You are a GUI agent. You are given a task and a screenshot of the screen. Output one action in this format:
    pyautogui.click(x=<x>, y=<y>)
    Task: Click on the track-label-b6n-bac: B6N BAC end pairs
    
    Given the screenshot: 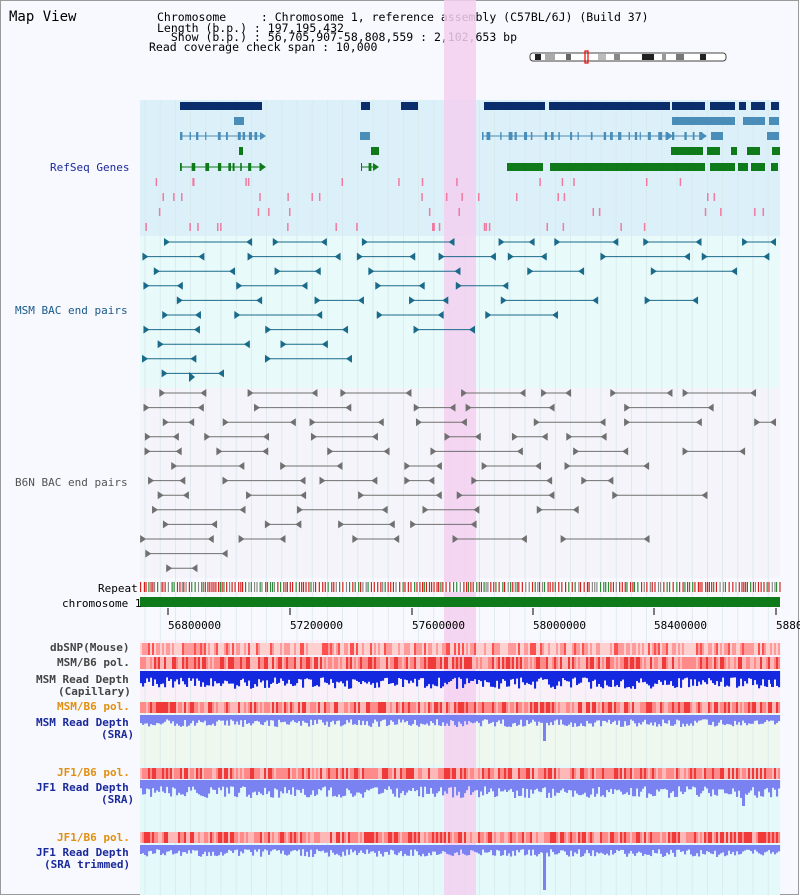 What is the action you would take?
    pyautogui.click(x=71, y=482)
    